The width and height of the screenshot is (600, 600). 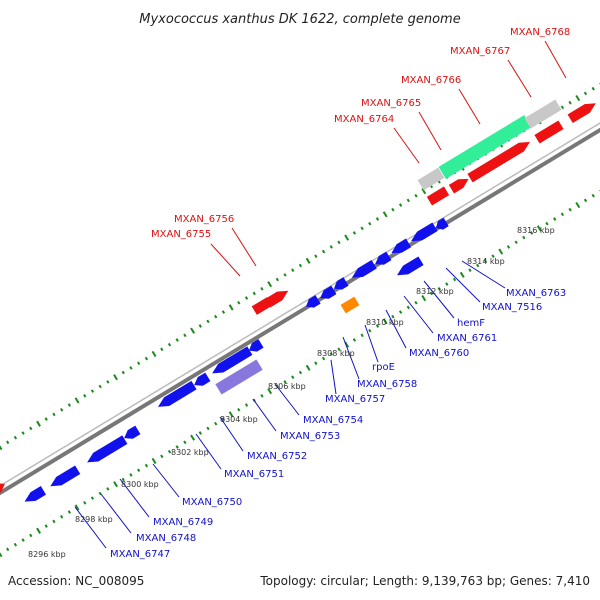 I want to click on gene-label: MXAN_6752, so click(x=277, y=456).